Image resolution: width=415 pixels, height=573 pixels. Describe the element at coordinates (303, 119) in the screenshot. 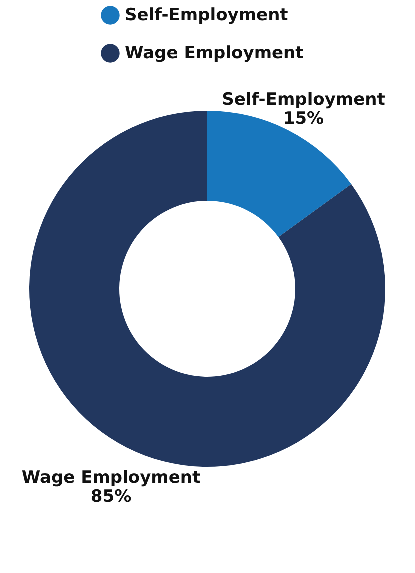

I see `data-label: 15%` at that location.